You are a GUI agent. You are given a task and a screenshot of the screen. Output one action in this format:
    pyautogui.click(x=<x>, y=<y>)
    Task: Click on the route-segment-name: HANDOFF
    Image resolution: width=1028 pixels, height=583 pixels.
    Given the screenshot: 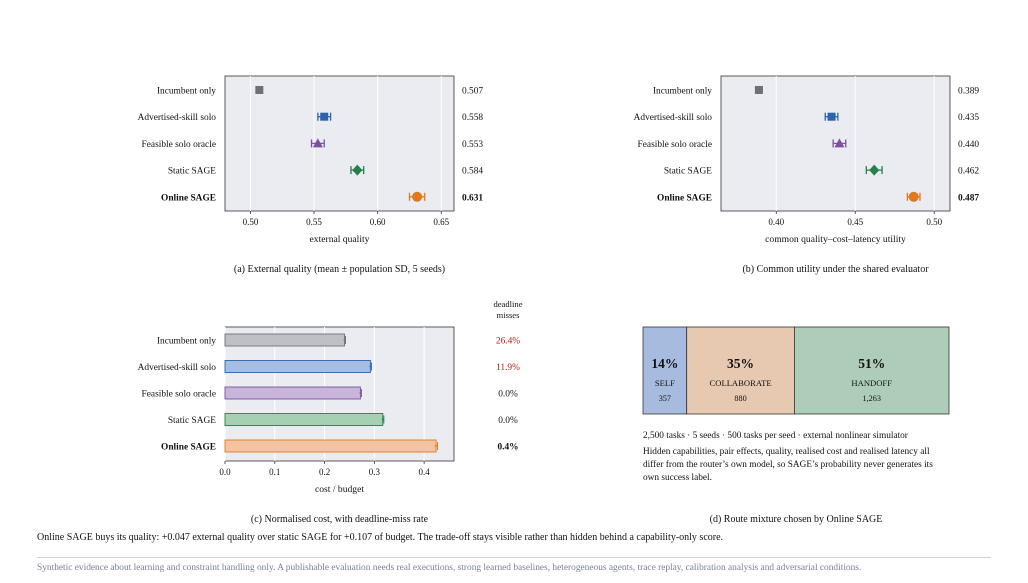 What is the action you would take?
    pyautogui.click(x=871, y=383)
    